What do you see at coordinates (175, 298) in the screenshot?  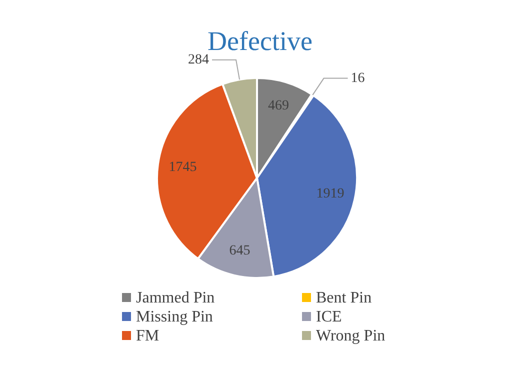 I see `legend-label: Jammed Pin` at bounding box center [175, 298].